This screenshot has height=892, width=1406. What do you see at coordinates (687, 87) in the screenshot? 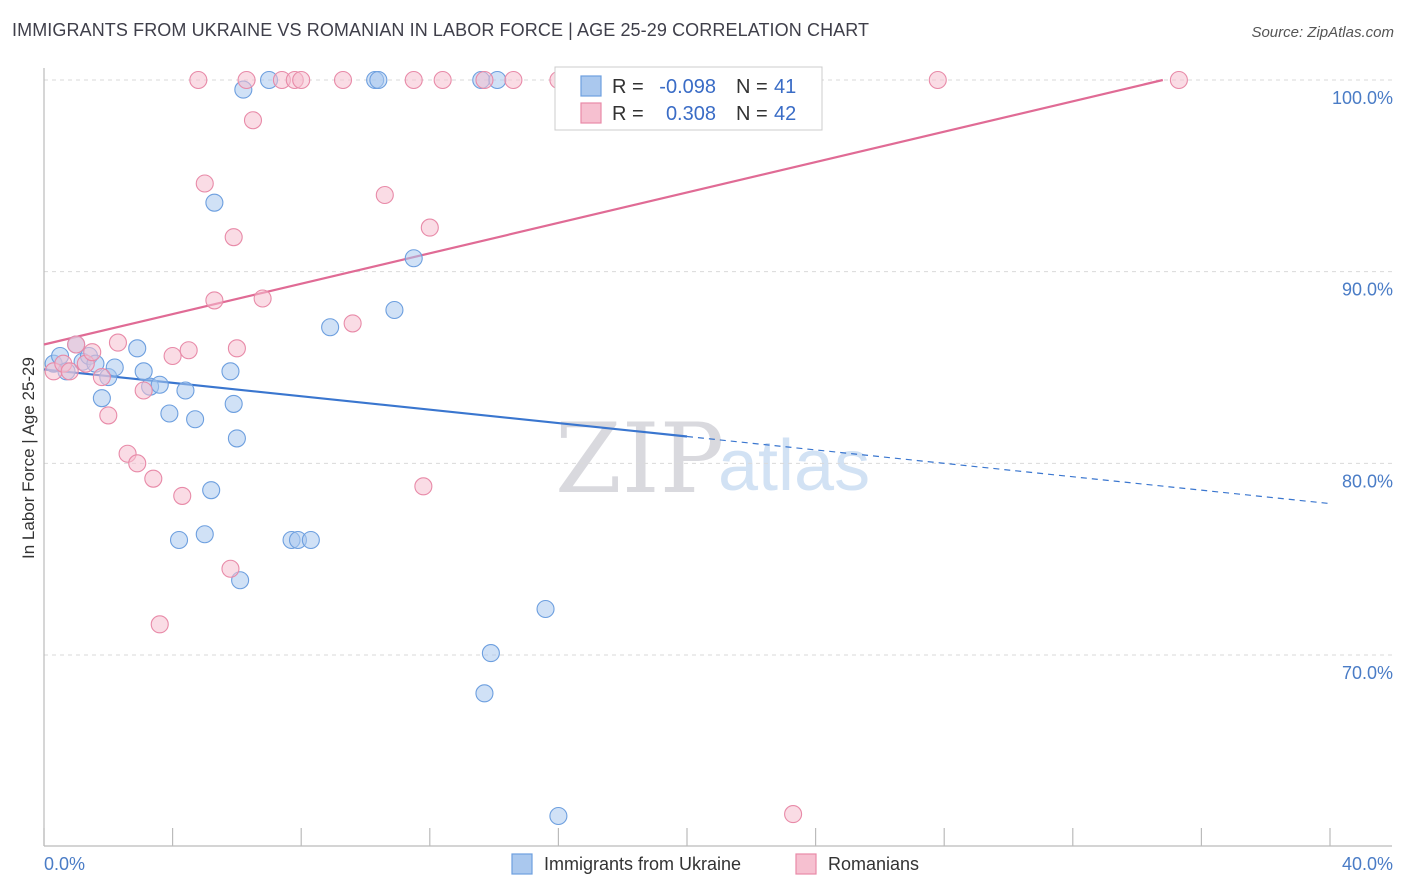
I see `stats-r-value-ukraine: -0.098` at bounding box center [687, 87].